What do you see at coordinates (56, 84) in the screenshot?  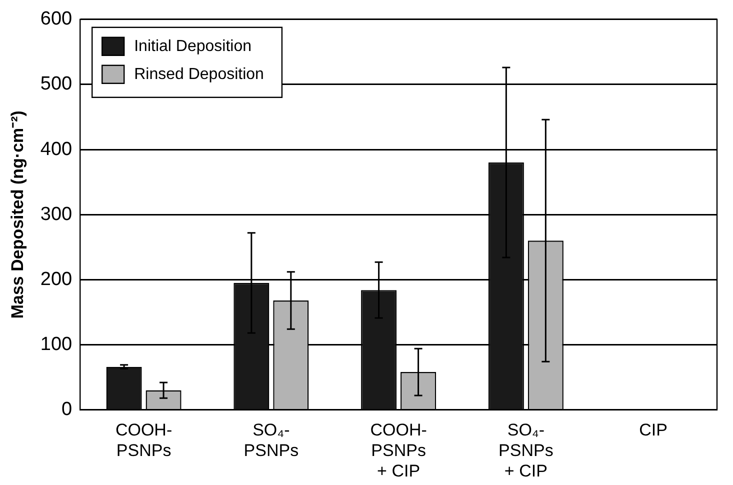 I see `y-tick-label: 500` at bounding box center [56, 84].